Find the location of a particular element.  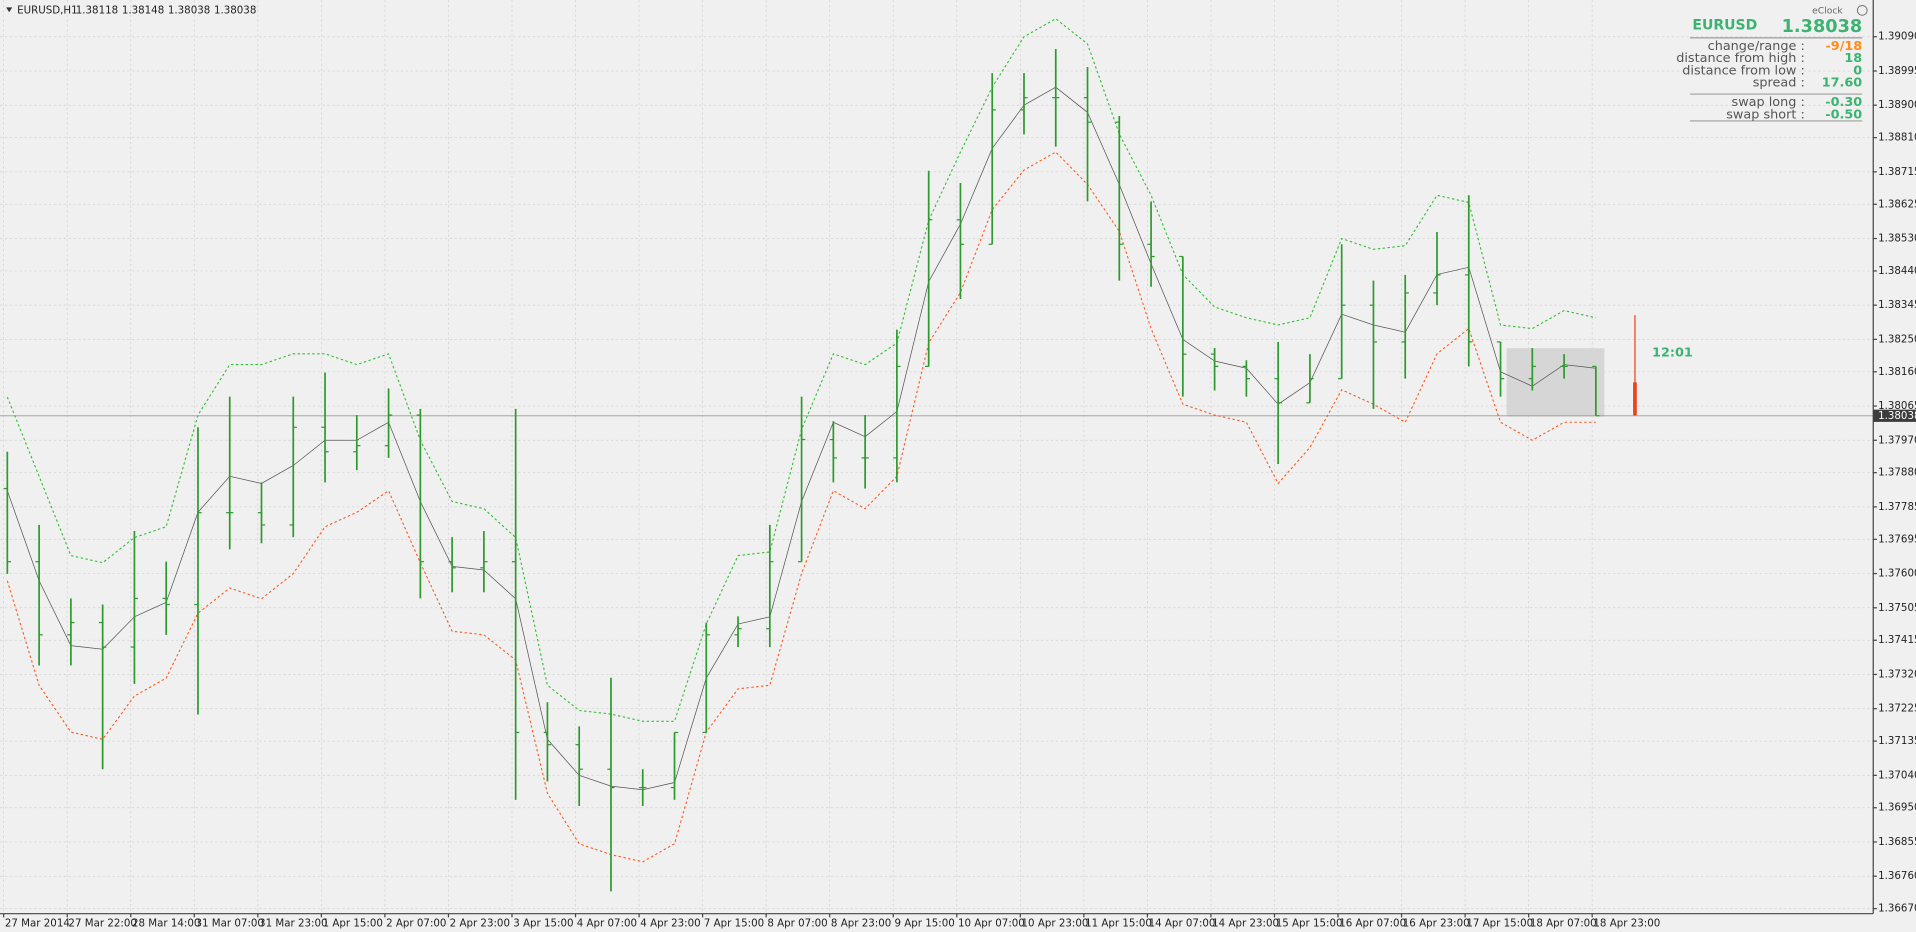

y-tick-label: 1.36855 is located at coordinates (1897, 842).